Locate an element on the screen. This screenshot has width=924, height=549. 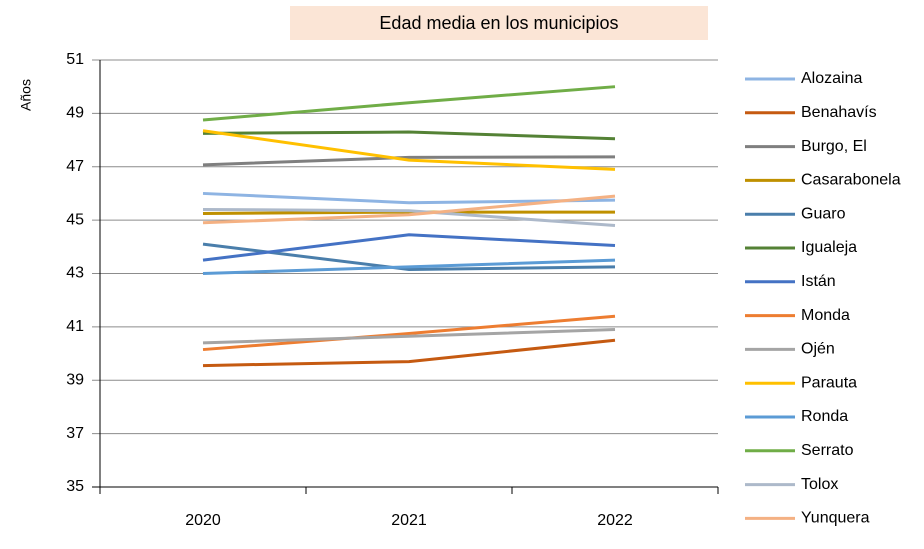
legend-label: Yunquera is located at coordinates (835, 518).